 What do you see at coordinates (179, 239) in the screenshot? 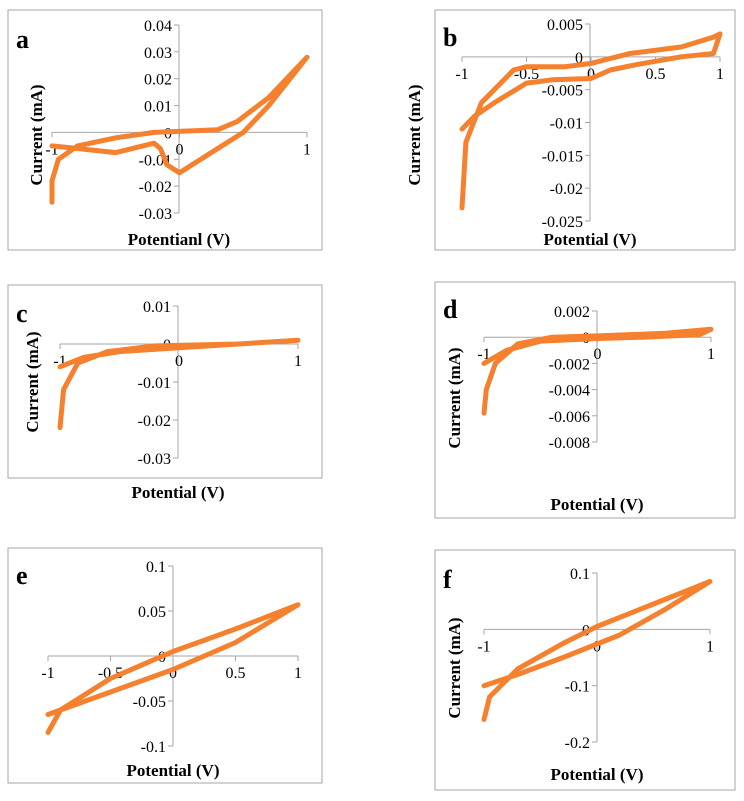
I see `x-axis-title: Potentianl (V)` at bounding box center [179, 239].